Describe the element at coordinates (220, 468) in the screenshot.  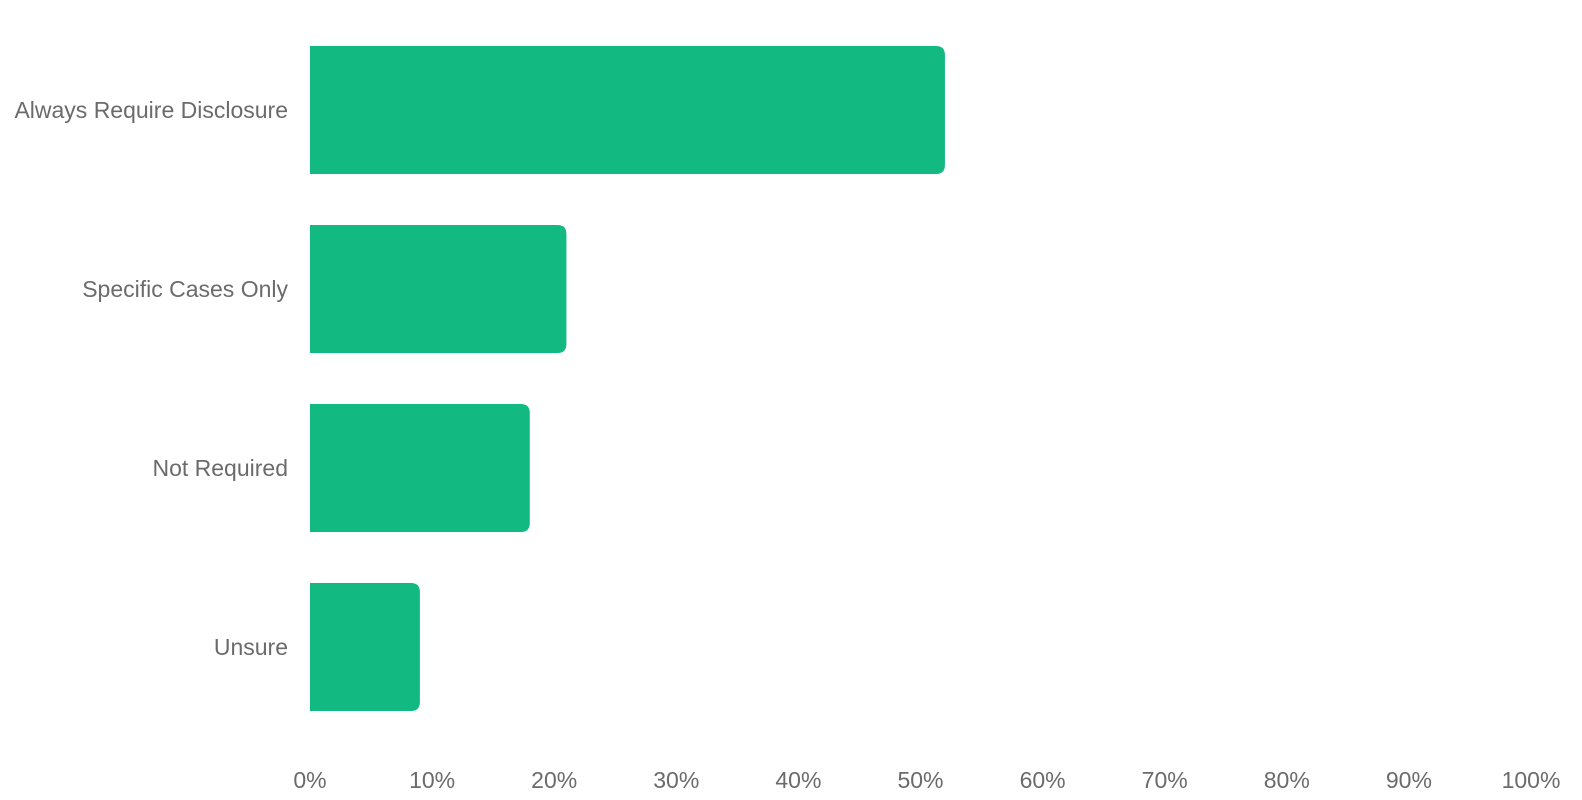
I see `category-label-not-required: Not Required` at that location.